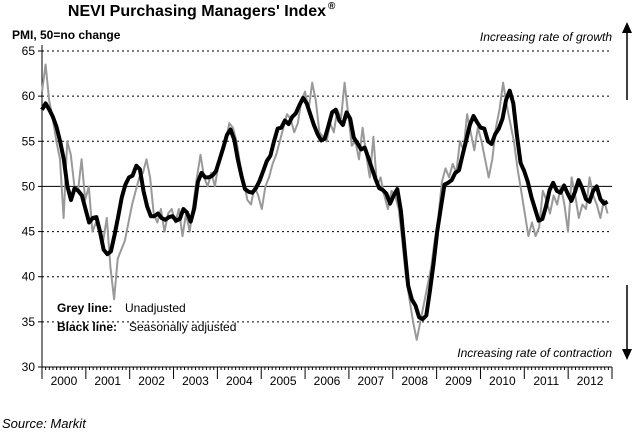 Image resolution: width=640 pixels, height=436 pixels. What do you see at coordinates (283, 381) in the screenshot?
I see `year-label-2005: 2005` at bounding box center [283, 381].